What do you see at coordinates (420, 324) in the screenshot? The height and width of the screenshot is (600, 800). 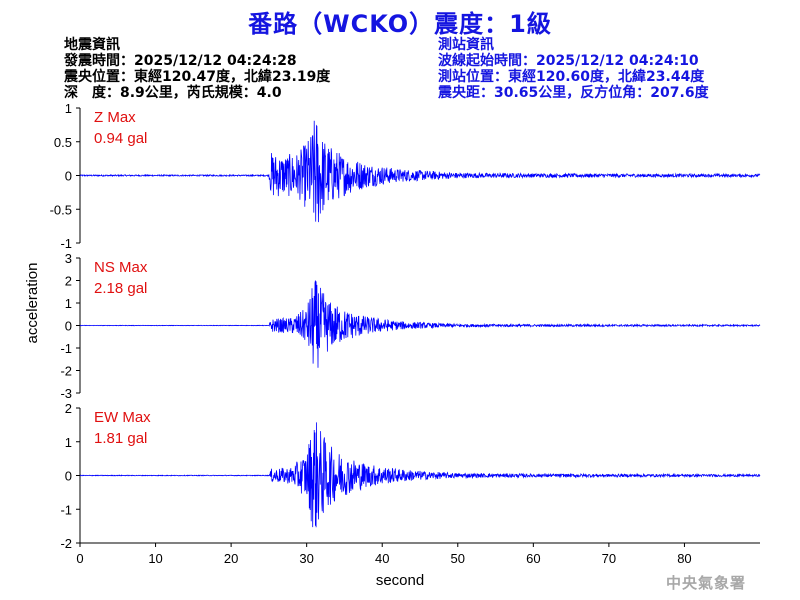 I see `waveform-trace-NS` at bounding box center [420, 324].